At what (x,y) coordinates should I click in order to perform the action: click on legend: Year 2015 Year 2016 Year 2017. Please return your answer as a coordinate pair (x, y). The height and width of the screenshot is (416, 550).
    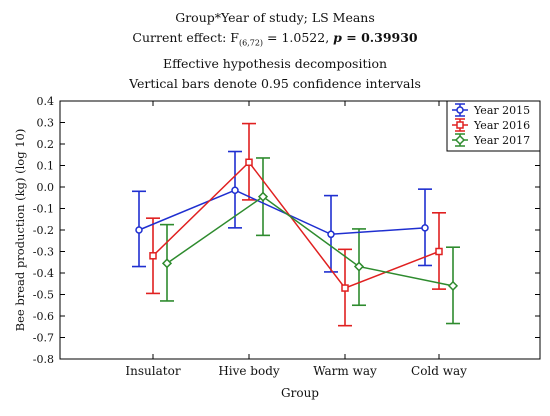
    Looking at the image, I should click on (493, 126).